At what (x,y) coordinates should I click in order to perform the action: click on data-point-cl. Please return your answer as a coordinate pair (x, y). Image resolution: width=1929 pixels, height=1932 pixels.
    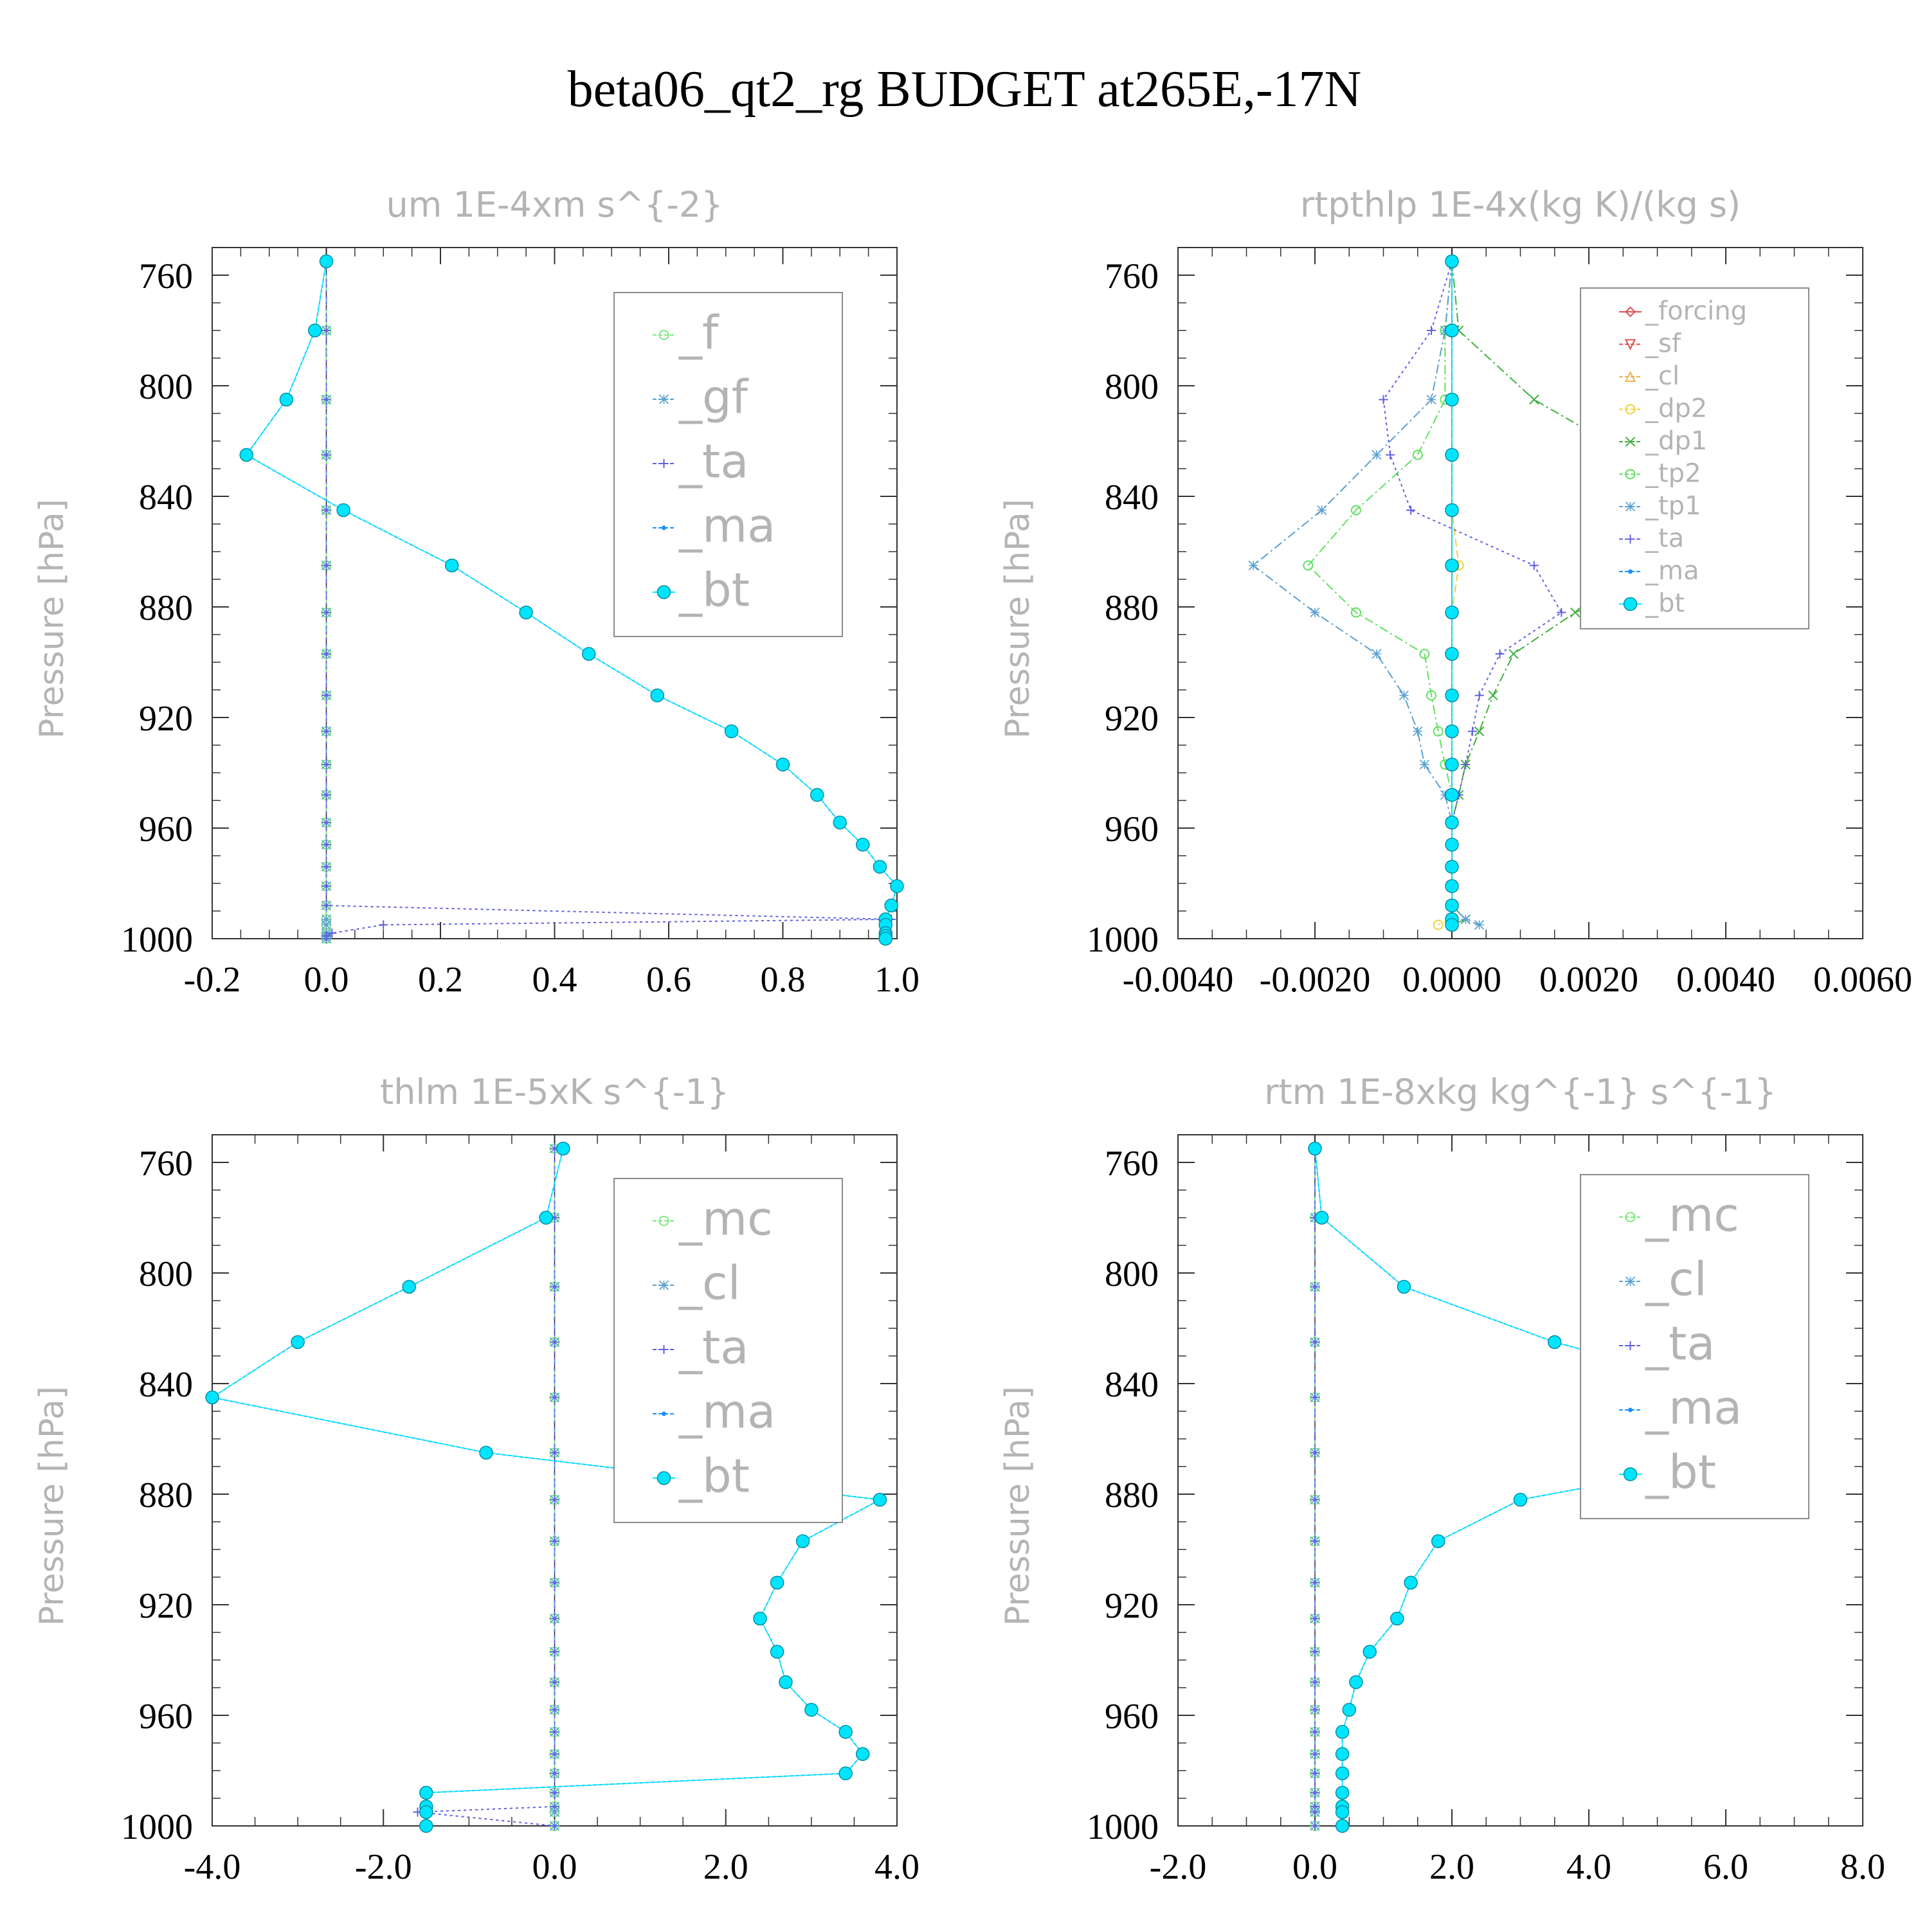
    Looking at the image, I should click on (554, 1812).